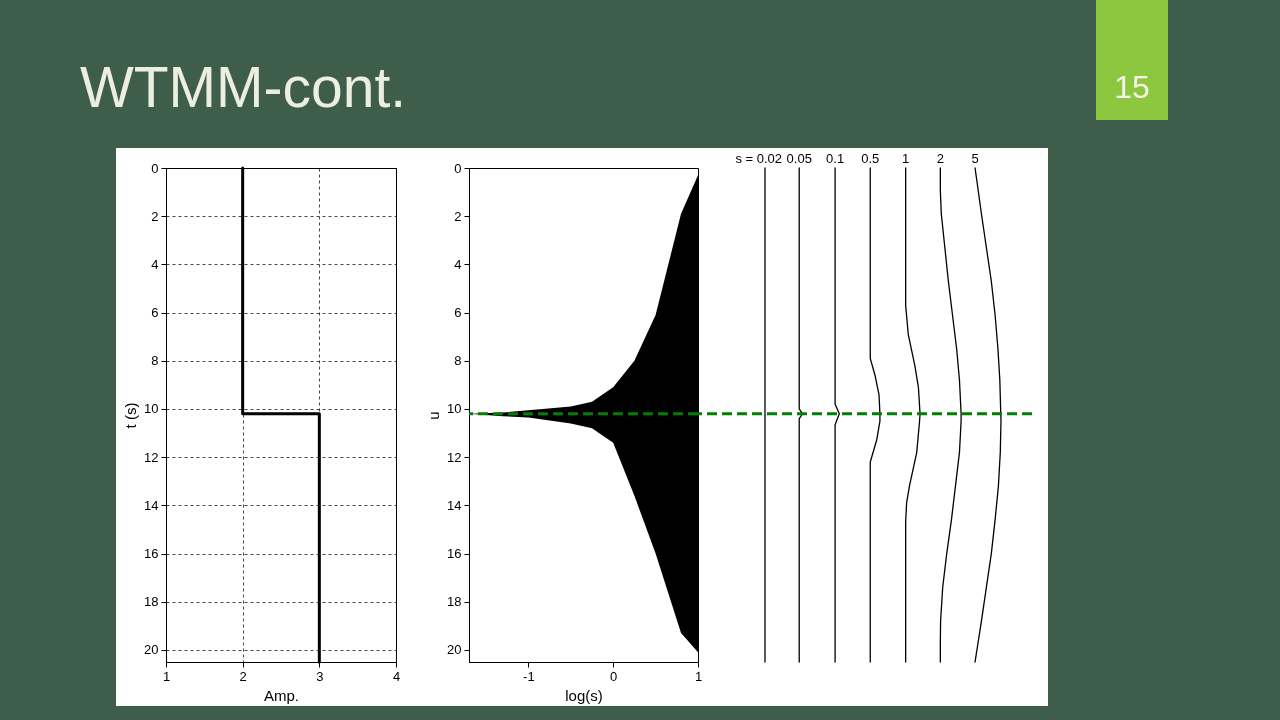 This screenshot has height=720, width=1280. What do you see at coordinates (799, 158) in the screenshot?
I see `series-label: 0.05` at bounding box center [799, 158].